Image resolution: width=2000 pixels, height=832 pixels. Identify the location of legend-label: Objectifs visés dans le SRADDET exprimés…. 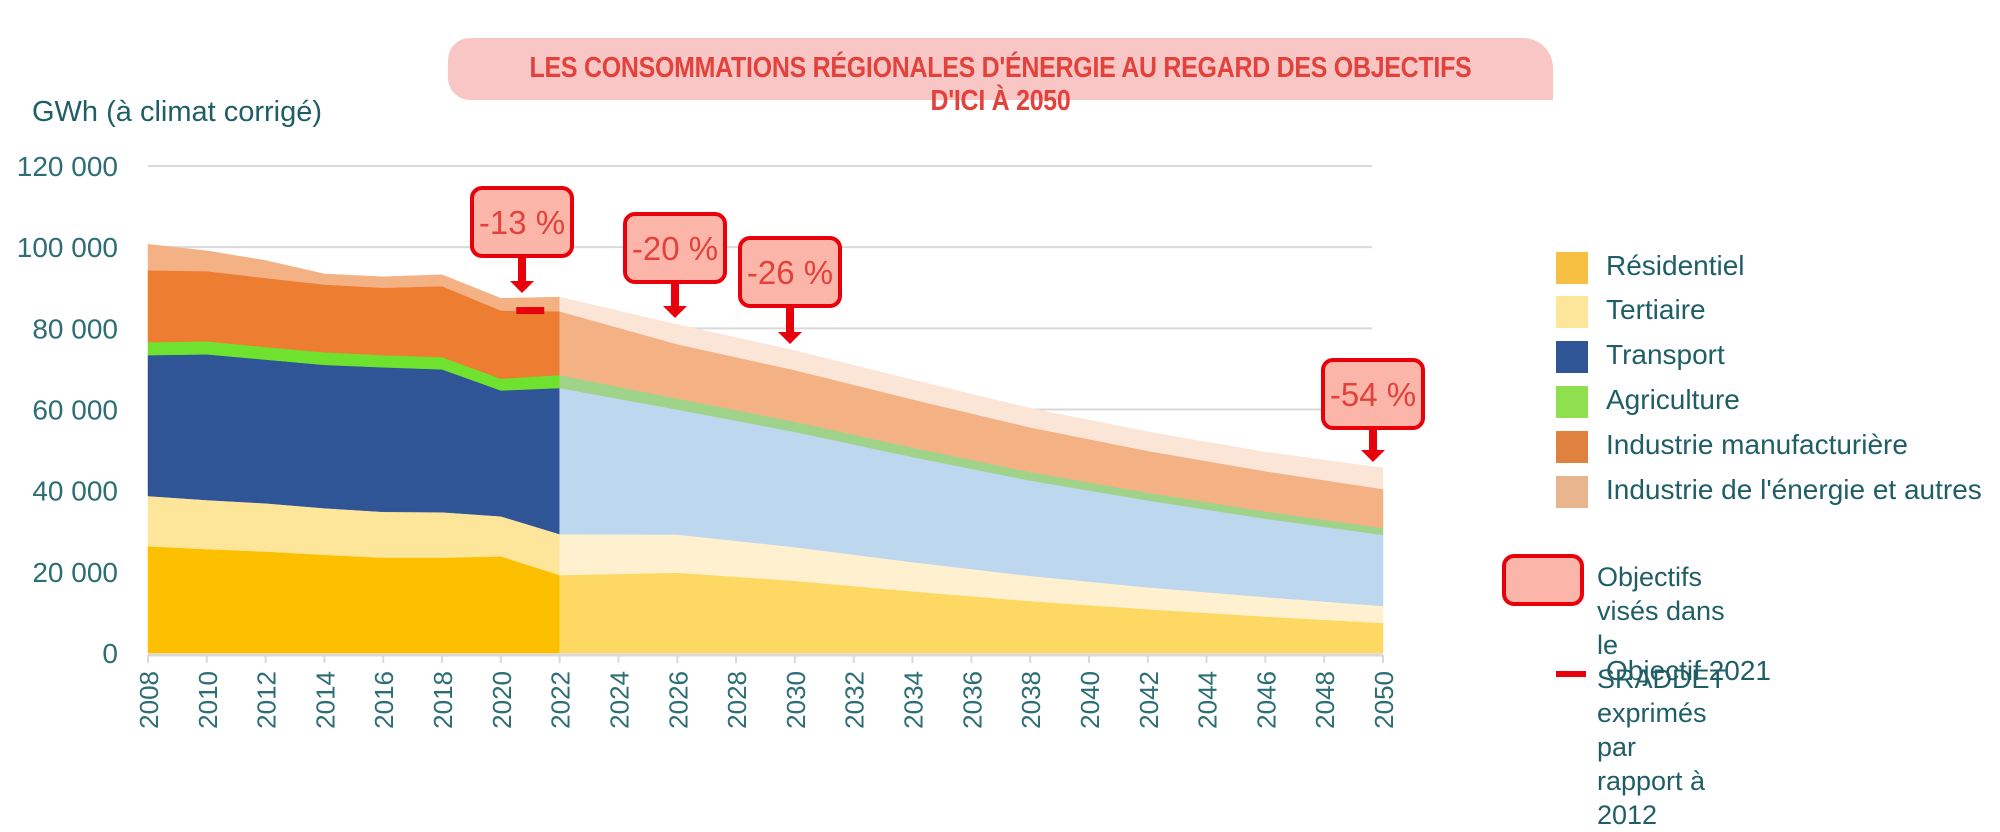
(1661, 696).